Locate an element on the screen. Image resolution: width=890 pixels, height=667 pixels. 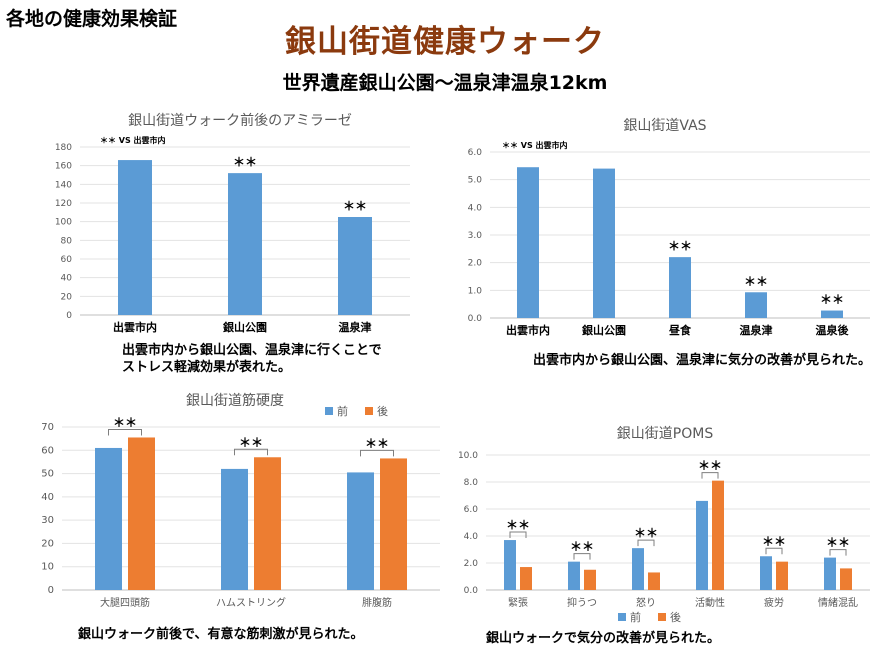
amylase-caption: 出雲市内から銀山公園、温泉津に行くことで ストレス軽減効果が表れた。 is located at coordinates (252, 359).